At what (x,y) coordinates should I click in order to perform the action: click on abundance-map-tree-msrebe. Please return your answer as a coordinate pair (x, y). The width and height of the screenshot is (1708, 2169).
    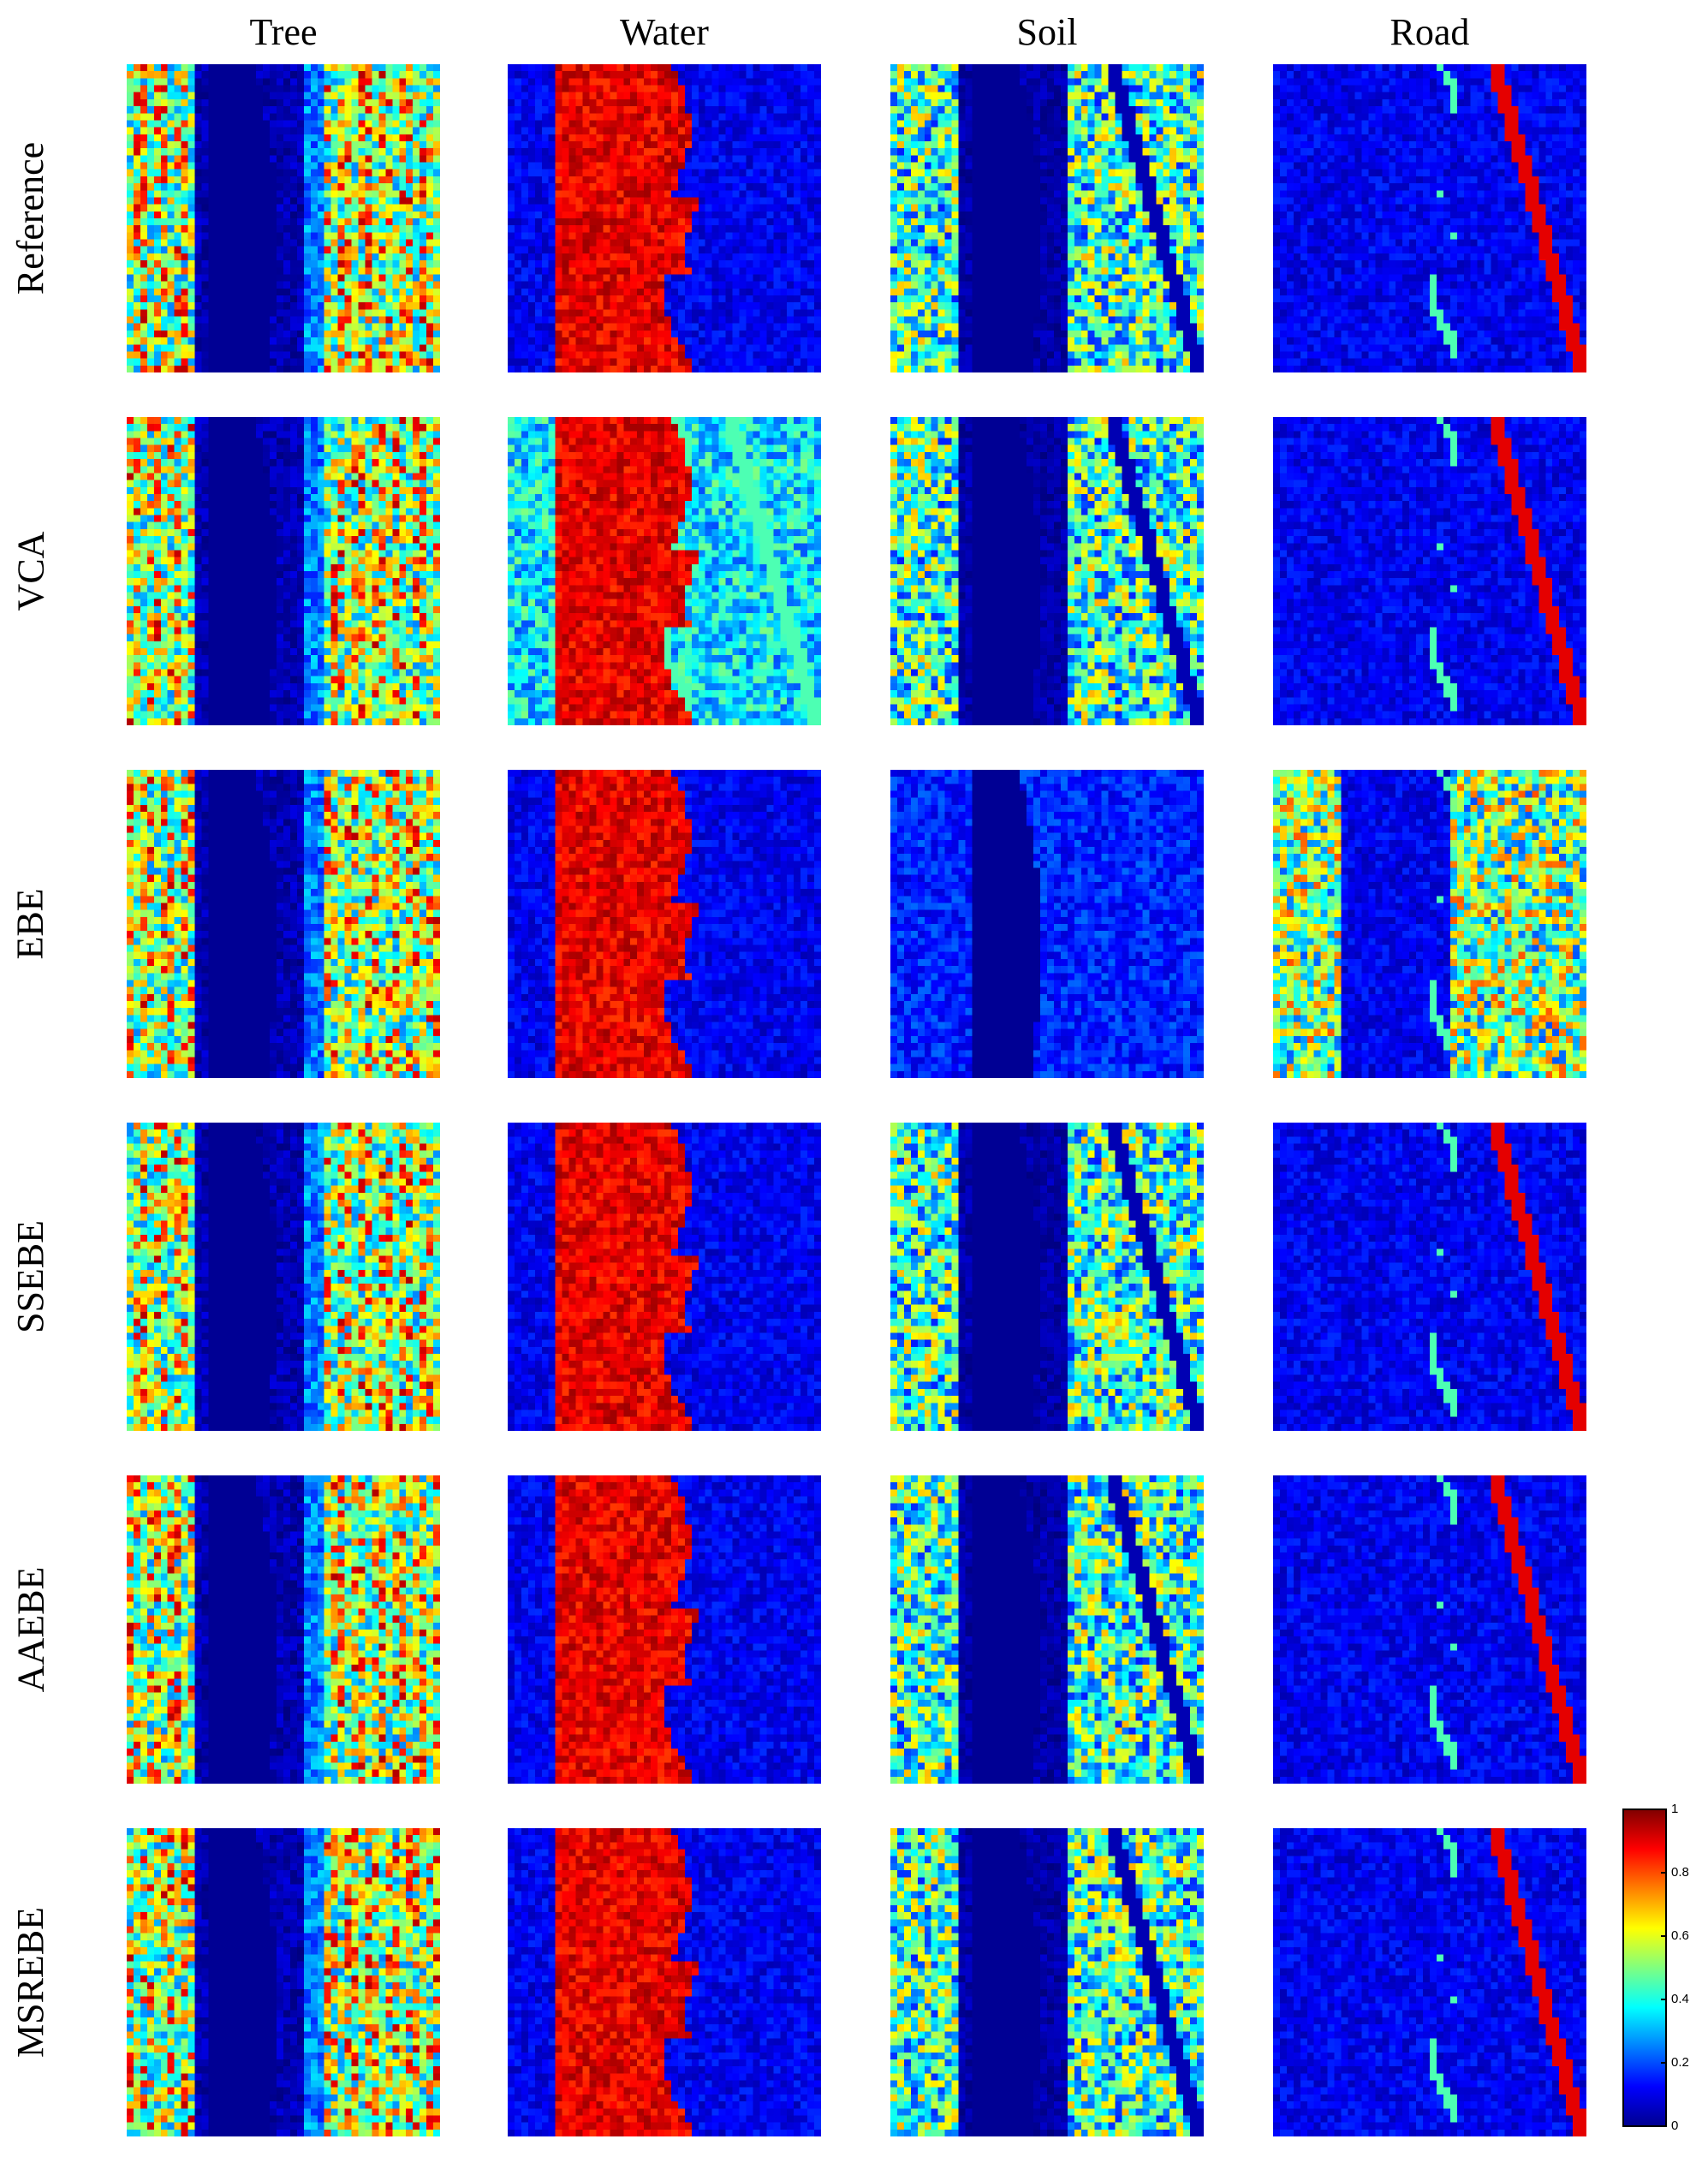
    Looking at the image, I should click on (283, 1982).